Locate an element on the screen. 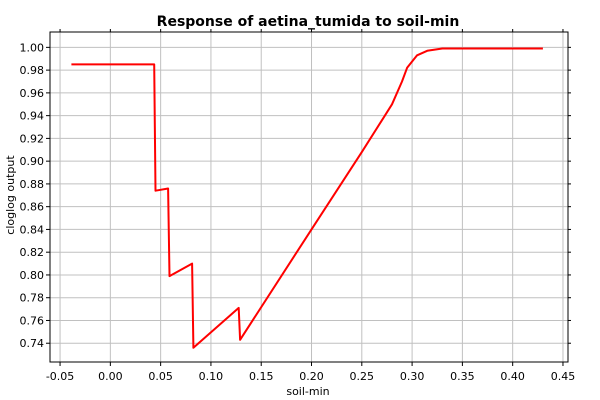  y-tick-label: 0.82 is located at coordinates (32, 252).